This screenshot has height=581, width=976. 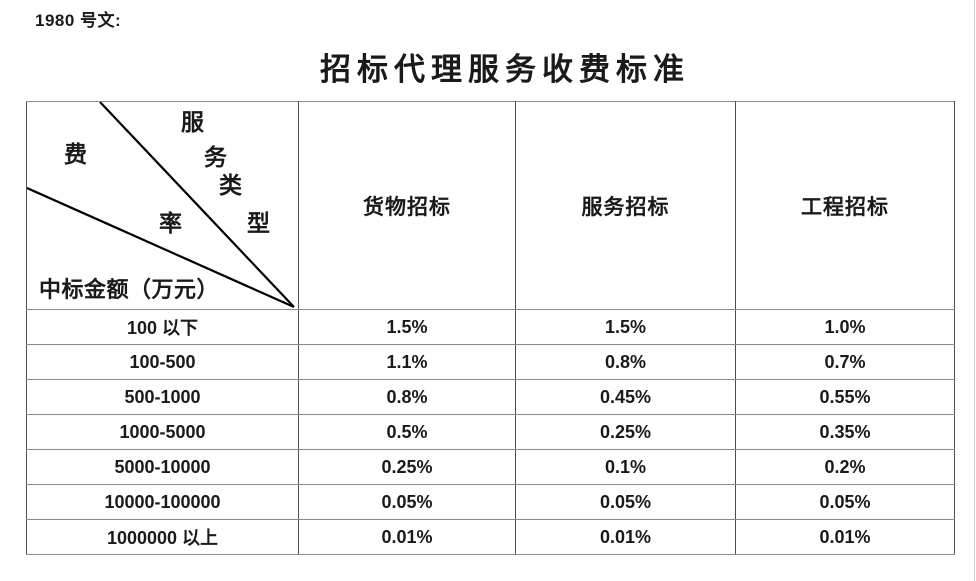 What do you see at coordinates (845, 362) in the screenshot?
I see `works-rate-cell: 0.7%` at bounding box center [845, 362].